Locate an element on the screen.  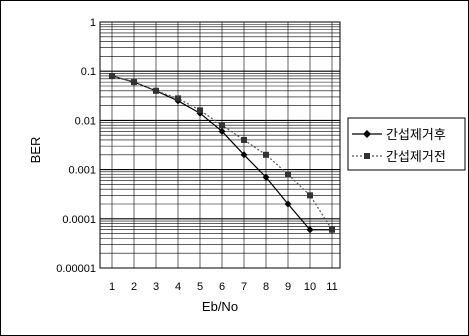
x-tick-label: 2 is located at coordinates (134, 287).